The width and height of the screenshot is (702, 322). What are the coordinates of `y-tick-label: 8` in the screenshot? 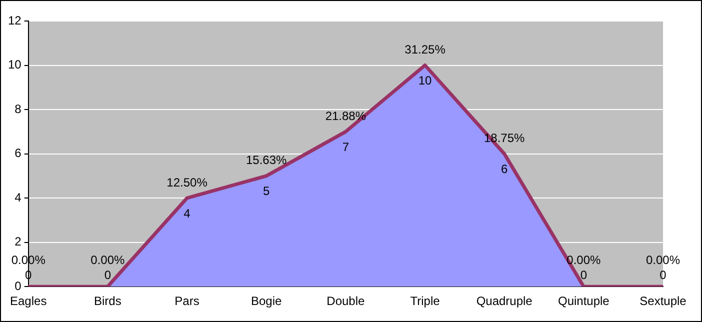 It's located at (18, 109).